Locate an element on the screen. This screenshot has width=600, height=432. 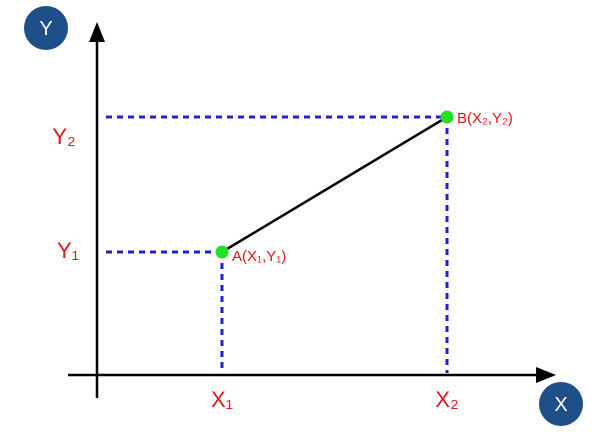
x-axis-badge-text: X is located at coordinates (560, 405).